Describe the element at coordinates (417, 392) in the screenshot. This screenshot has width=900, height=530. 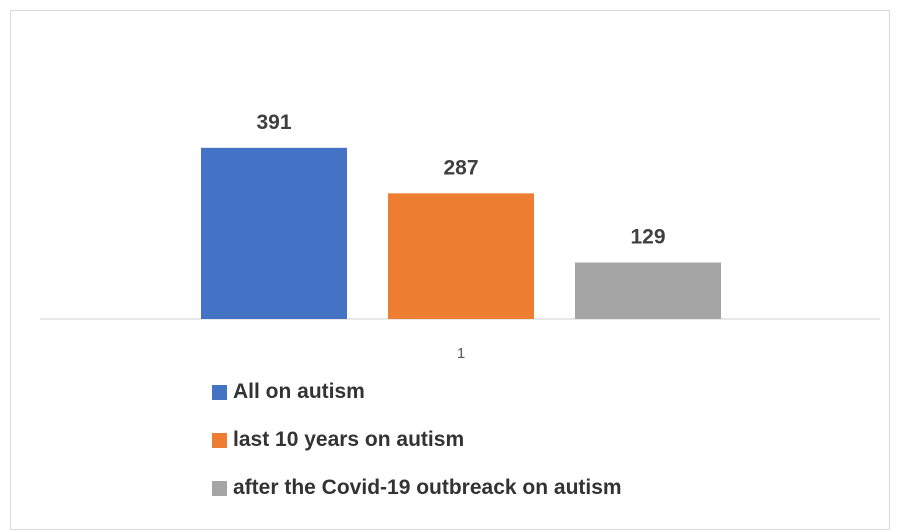
I see `legend-item-all-on-autism: All on autism` at that location.